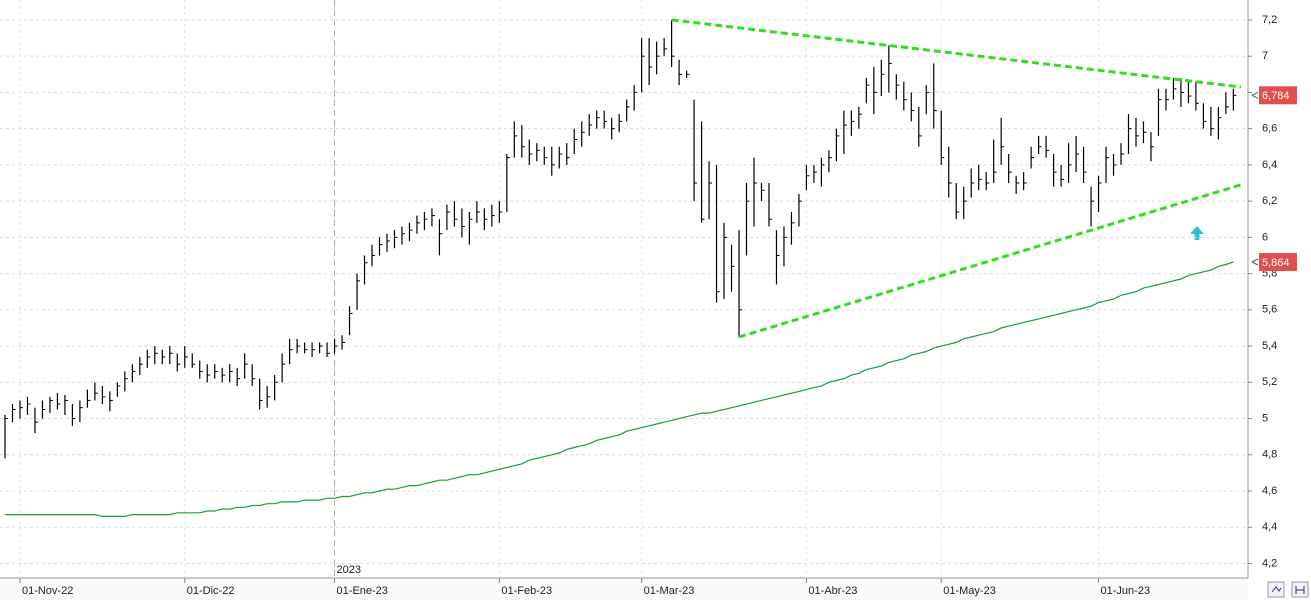  I want to click on x-tick-label: 01-Dic-22, so click(211, 591).